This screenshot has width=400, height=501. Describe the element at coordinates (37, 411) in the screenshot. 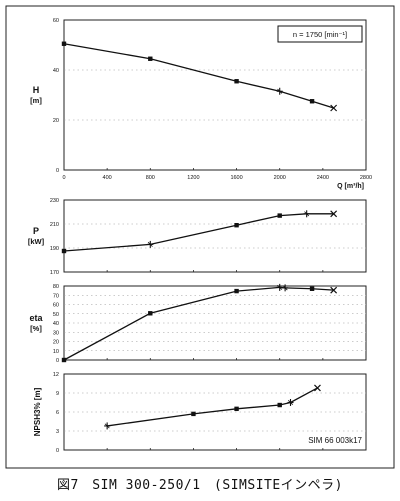

I see `y-axis-label: NPSH3% [m]` at that location.